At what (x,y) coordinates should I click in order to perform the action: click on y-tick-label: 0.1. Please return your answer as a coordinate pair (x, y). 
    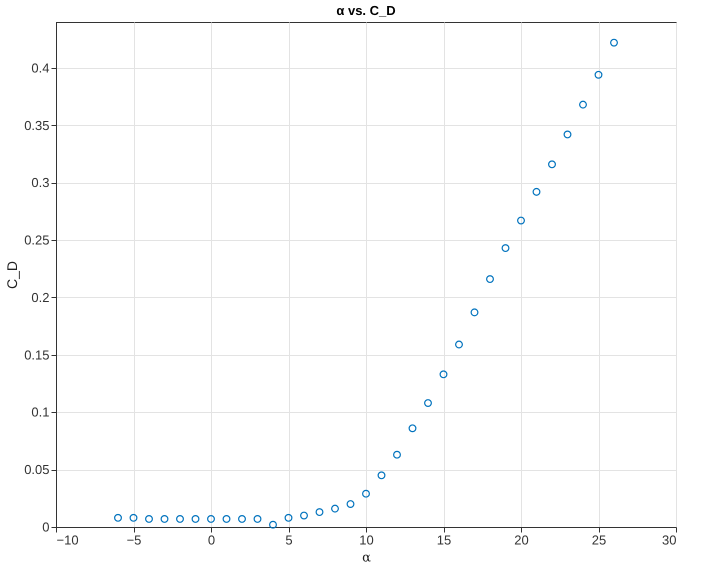
    Looking at the image, I should click on (40, 412).